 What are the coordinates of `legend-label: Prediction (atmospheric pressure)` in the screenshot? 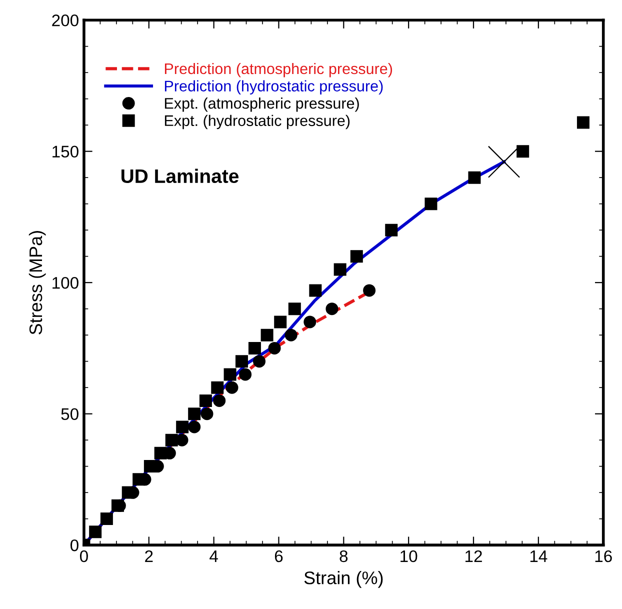 It's located at (278, 70).